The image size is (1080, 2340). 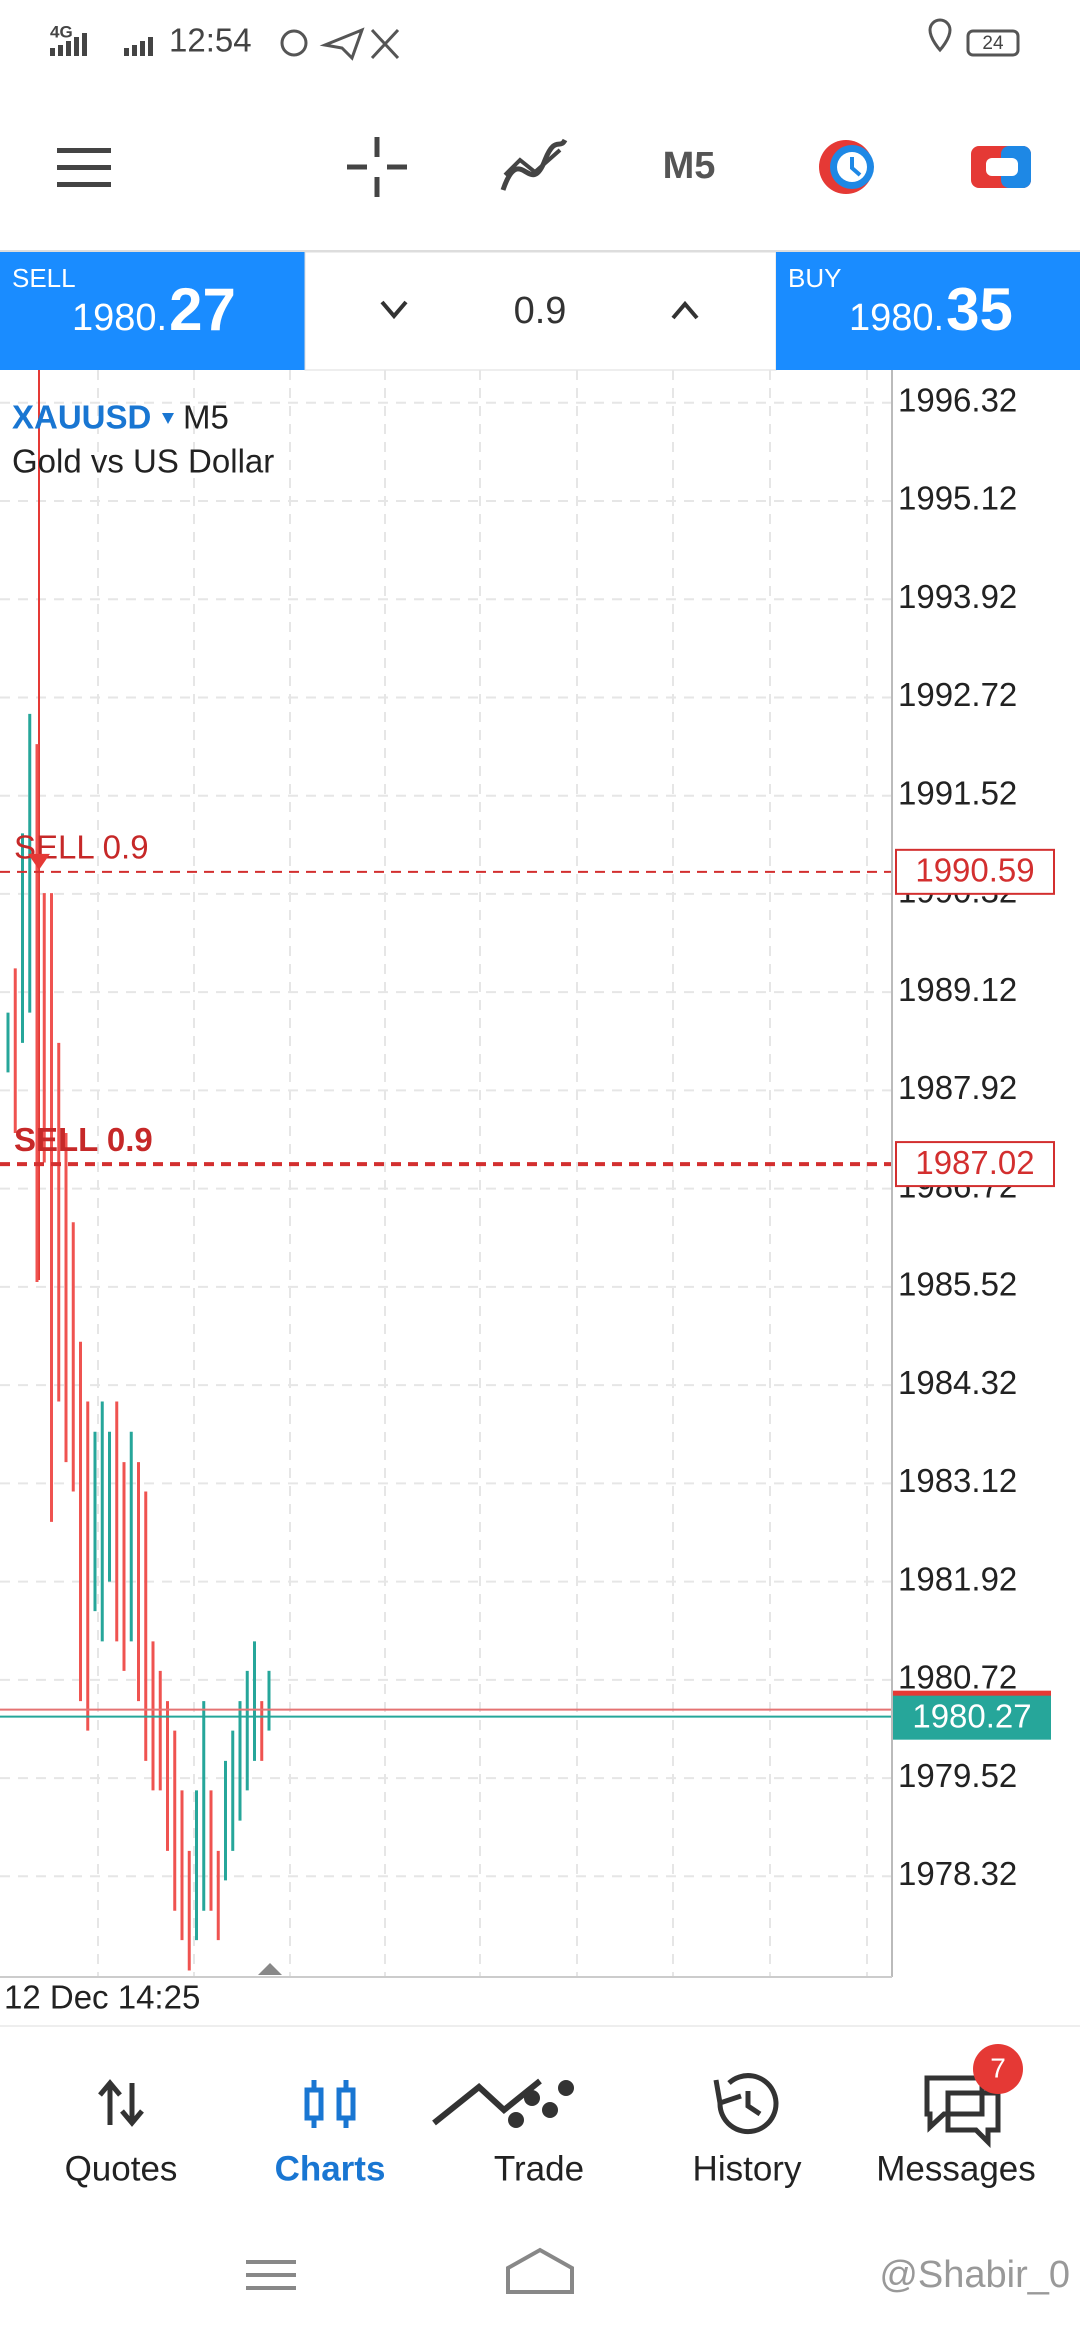 I want to click on y-tick-label: 1992.72, so click(x=957, y=694).